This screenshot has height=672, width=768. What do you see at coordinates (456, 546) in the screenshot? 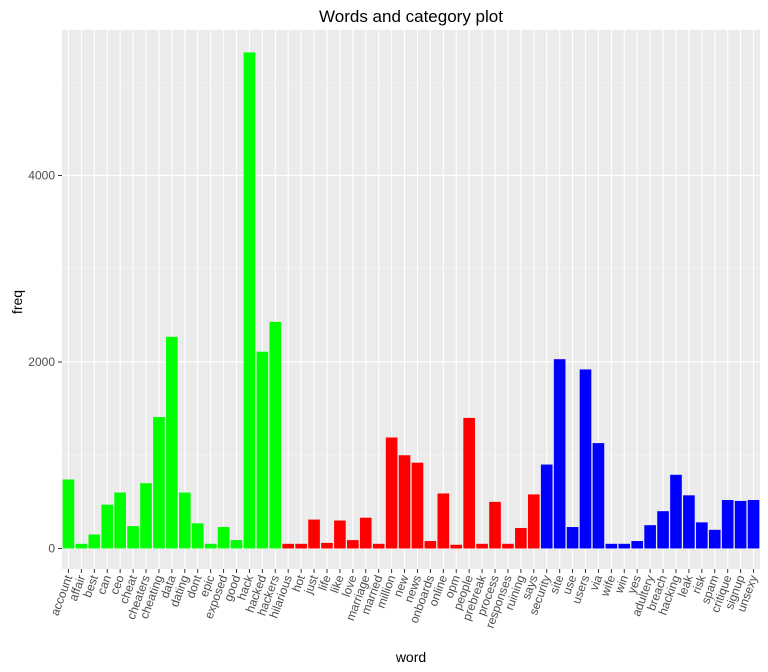
I see `bar-opm` at bounding box center [456, 546].